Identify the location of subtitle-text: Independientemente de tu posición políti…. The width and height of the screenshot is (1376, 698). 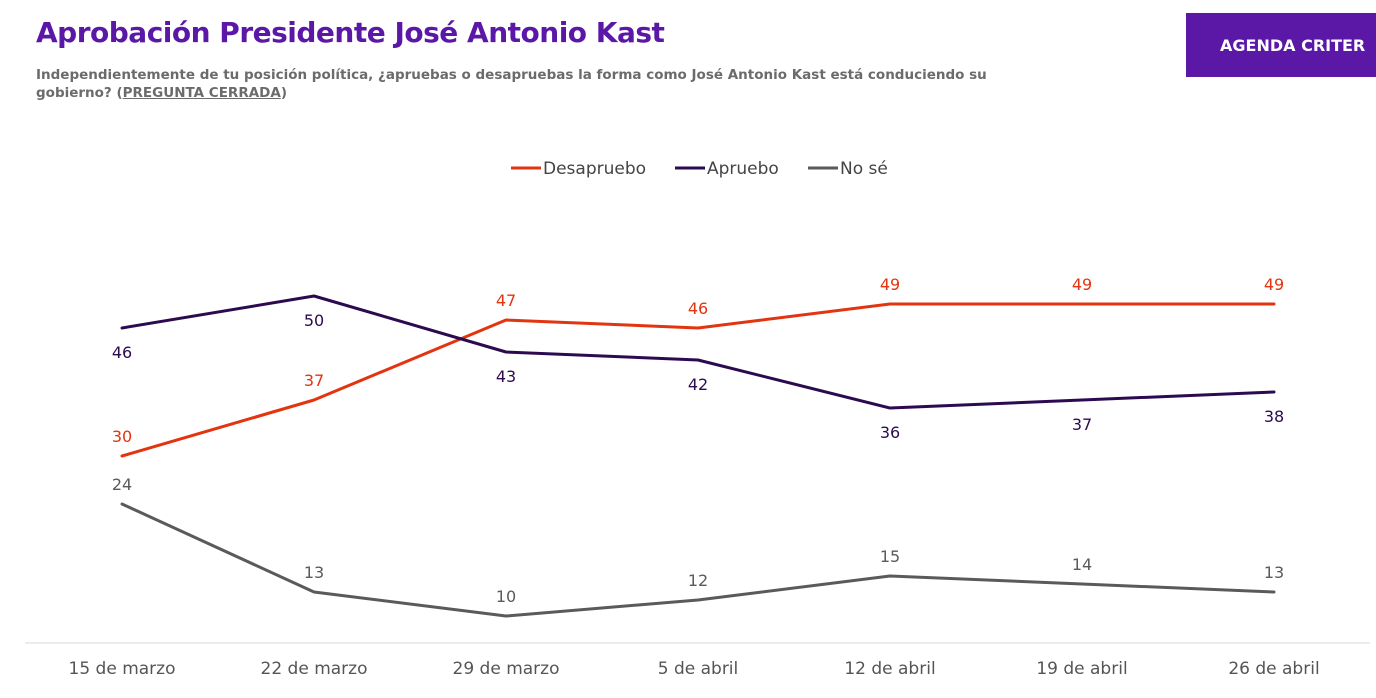
(511, 84).